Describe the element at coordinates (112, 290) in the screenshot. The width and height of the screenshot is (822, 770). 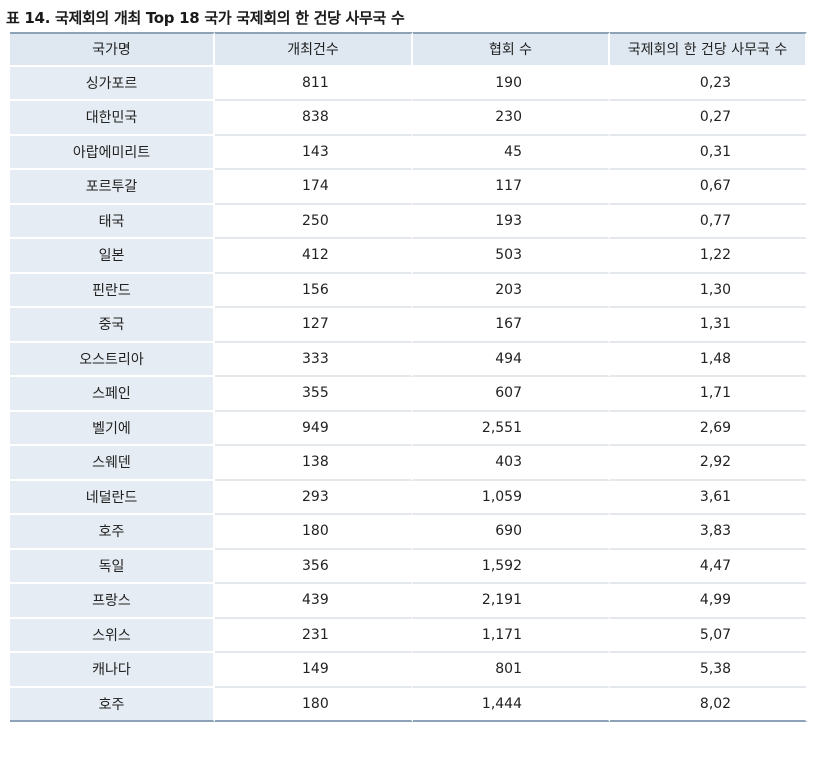
I see `cell-country: 핀란드` at that location.